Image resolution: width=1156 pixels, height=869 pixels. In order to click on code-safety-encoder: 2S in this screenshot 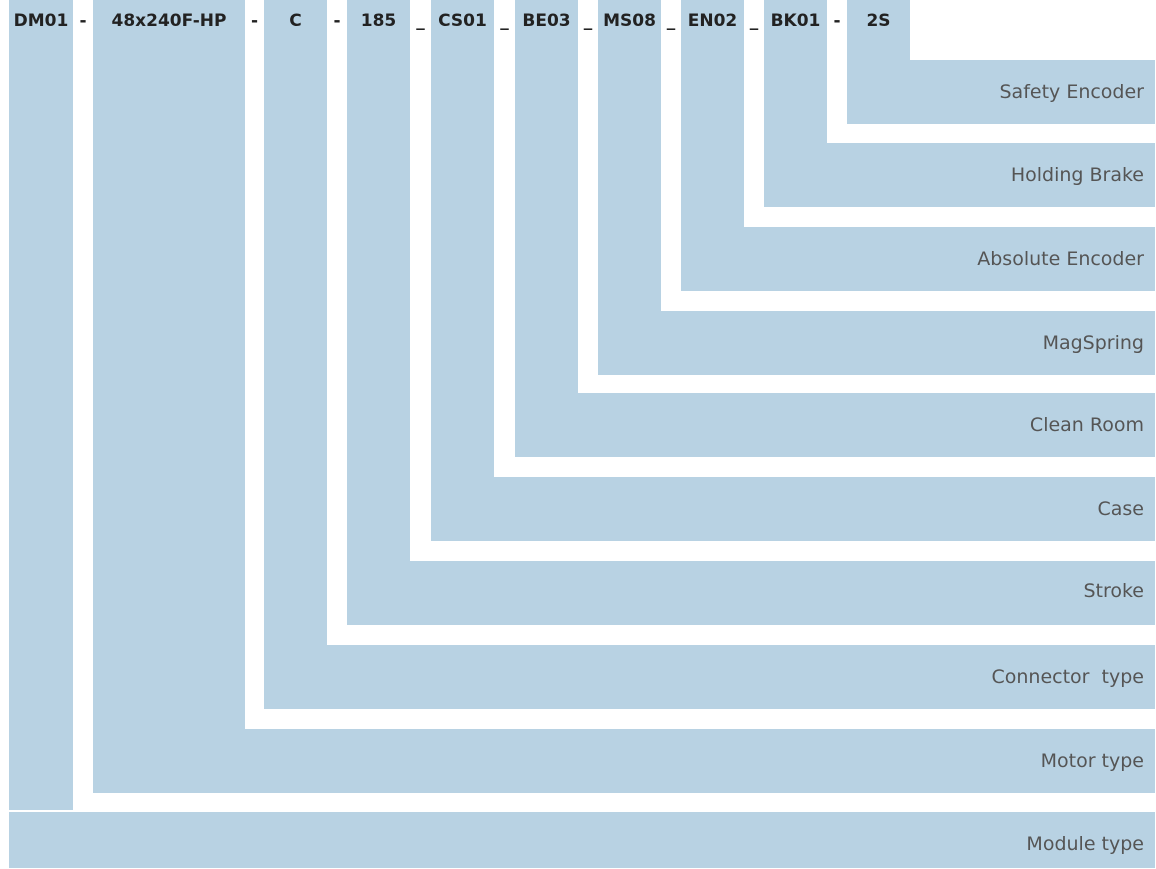, I will do `click(878, 21)`.